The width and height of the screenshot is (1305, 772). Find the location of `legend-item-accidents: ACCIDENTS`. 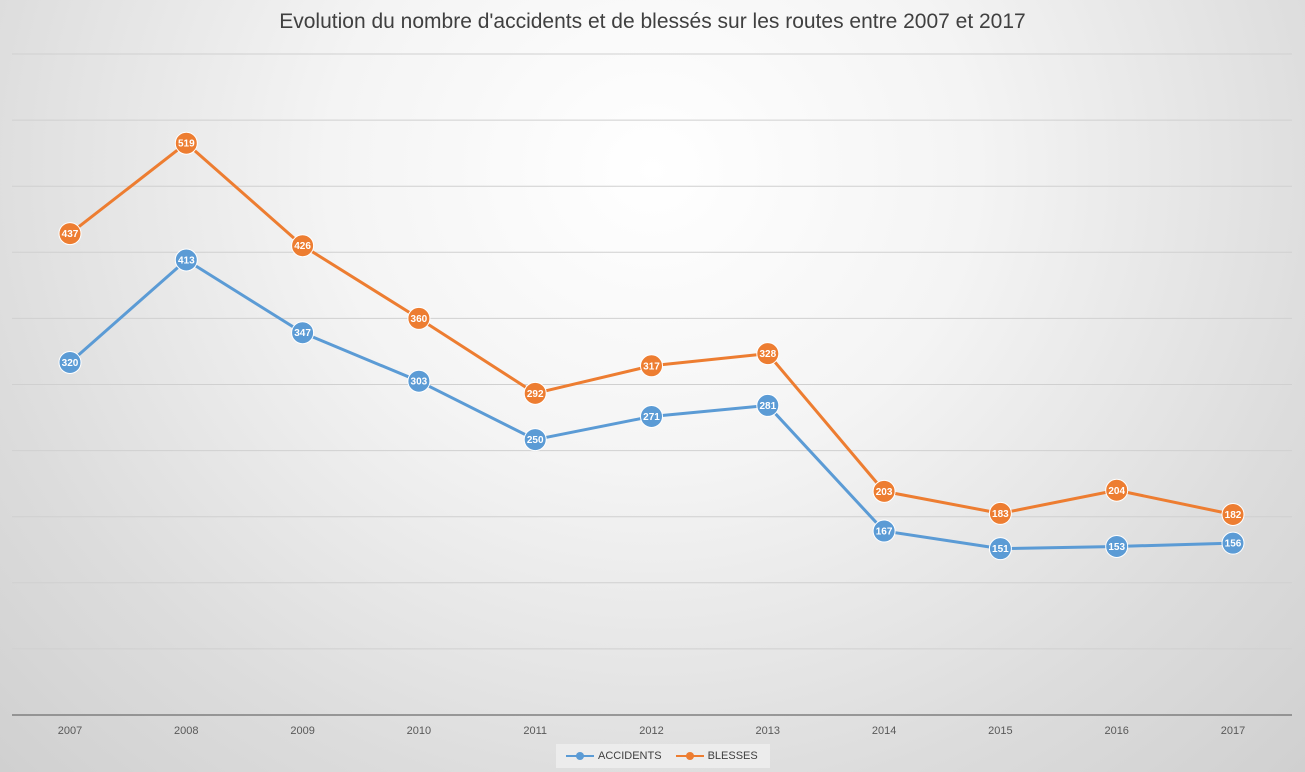

legend-item-accidents: ACCIDENTS is located at coordinates (614, 756).